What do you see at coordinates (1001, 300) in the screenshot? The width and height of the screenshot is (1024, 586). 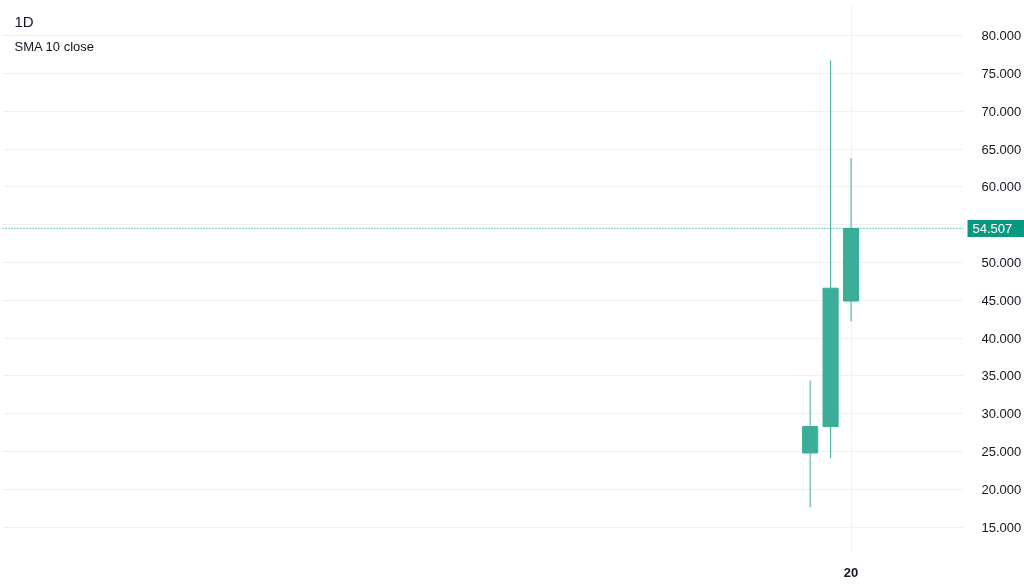 I see `y-tick-label: 45.000` at bounding box center [1001, 300].